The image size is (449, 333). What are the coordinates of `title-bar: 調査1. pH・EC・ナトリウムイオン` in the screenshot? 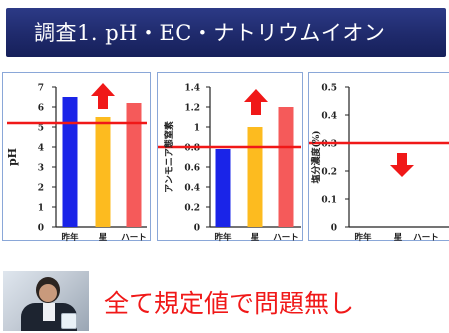 It's located at (226, 32).